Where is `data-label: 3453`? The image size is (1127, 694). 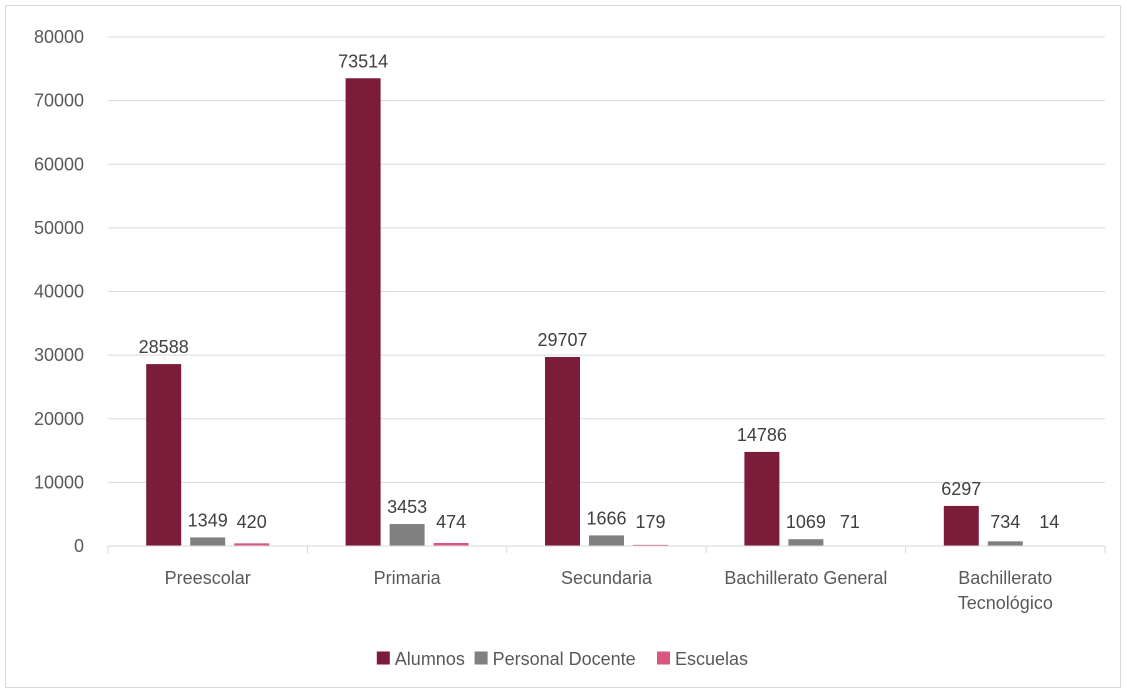
data-label: 3453 is located at coordinates (407, 507).